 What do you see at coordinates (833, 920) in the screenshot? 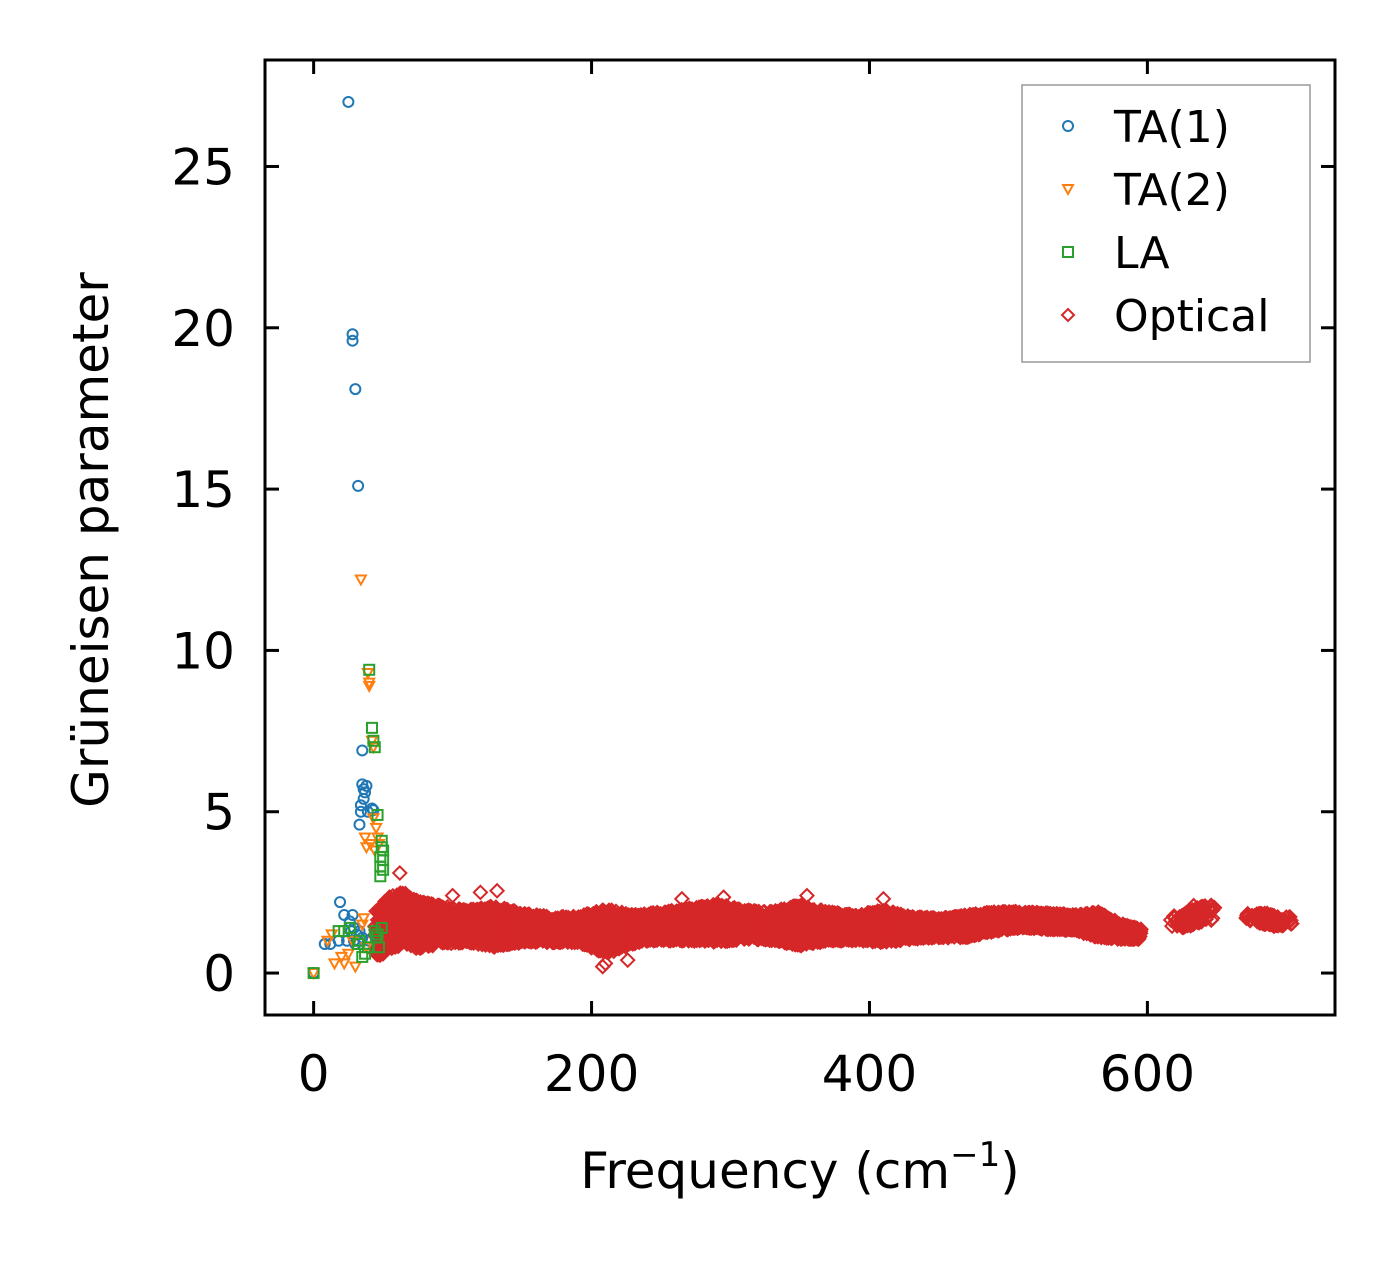
I see `series-optical` at bounding box center [833, 920].